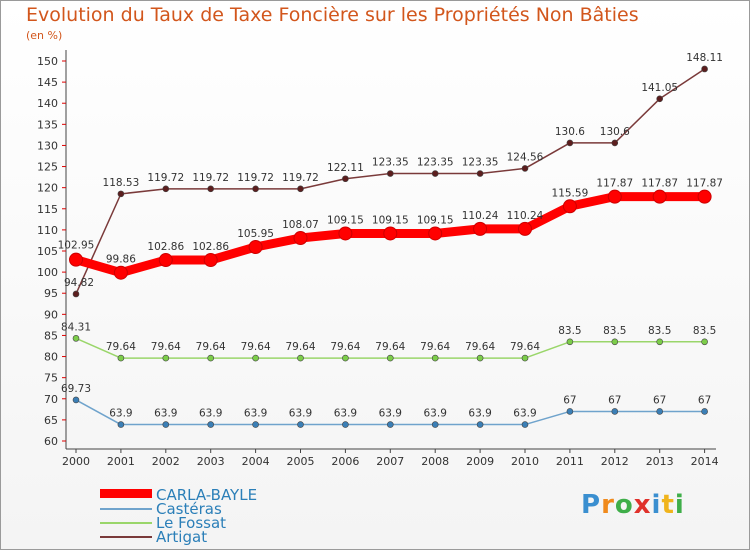 The width and height of the screenshot is (750, 550). I want to click on y-tick-label: 70, so click(51, 399).